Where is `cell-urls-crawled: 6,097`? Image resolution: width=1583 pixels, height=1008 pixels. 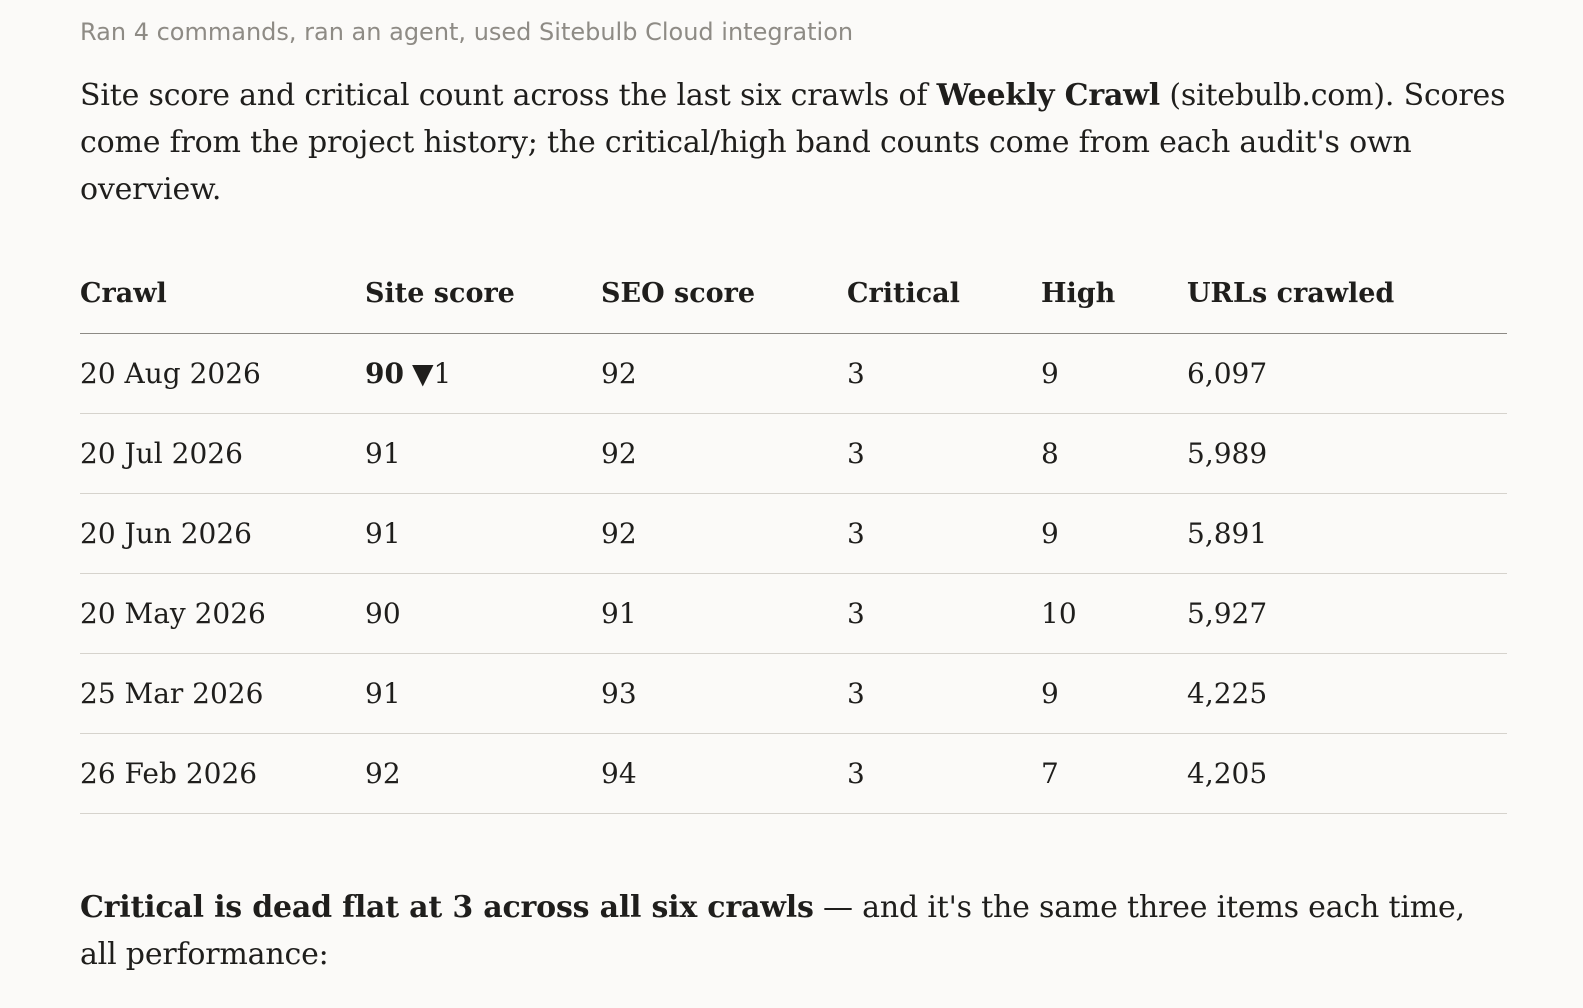
cell-urls-crawled: 6,097 is located at coordinates (1347, 373).